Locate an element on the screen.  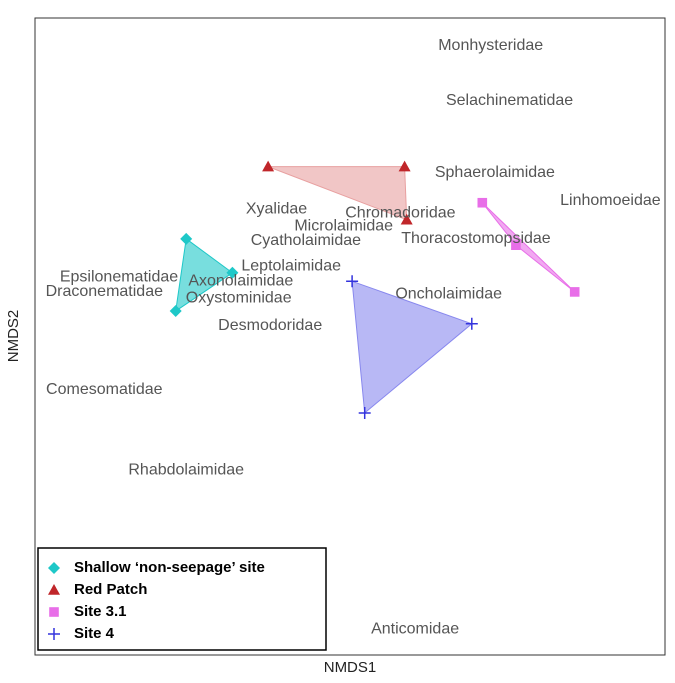
legend-label: Shallow ‘non-seepage’ site is located at coordinates (169, 567).